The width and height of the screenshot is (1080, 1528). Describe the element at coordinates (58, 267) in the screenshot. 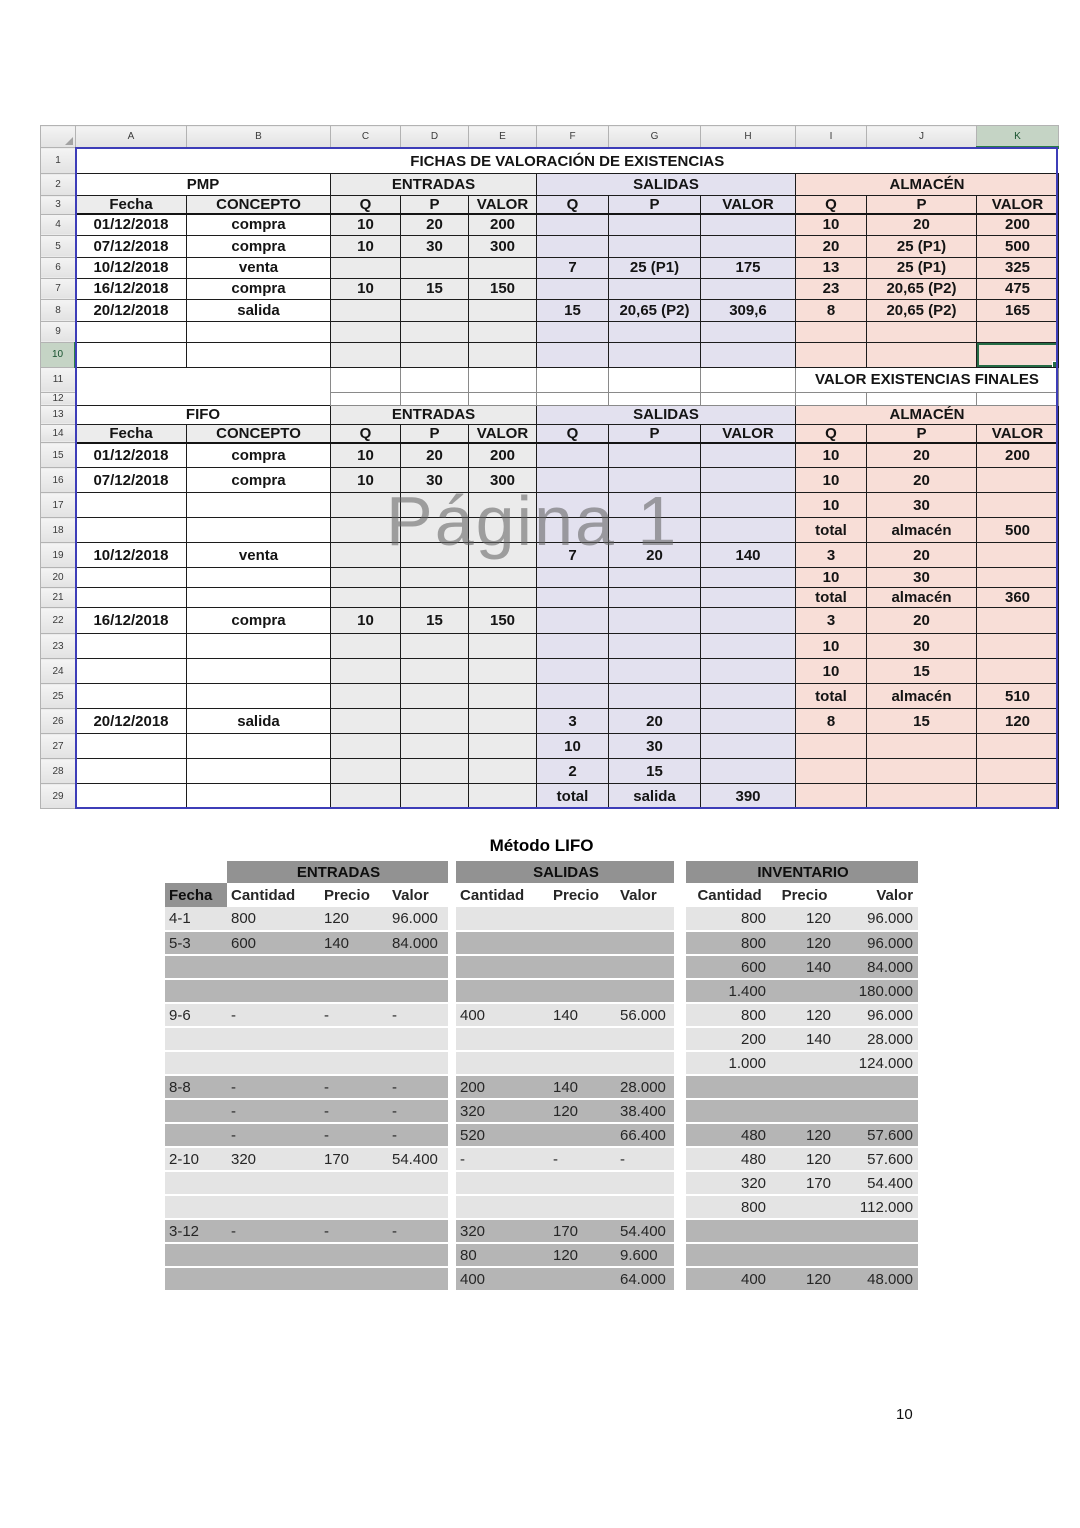

I see `row-header-6: 6` at that location.